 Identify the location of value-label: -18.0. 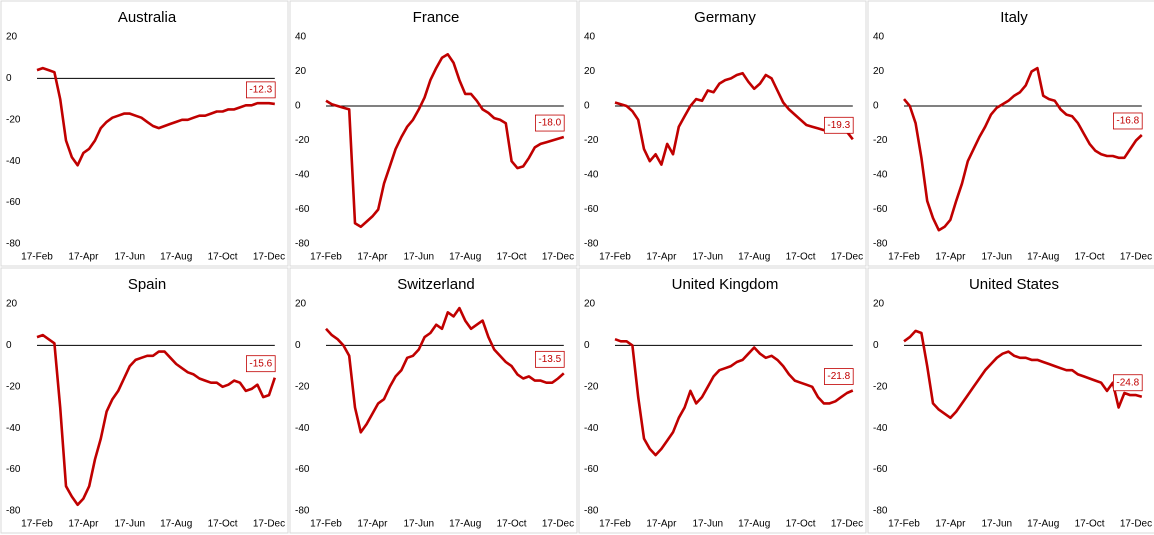
(549, 123).